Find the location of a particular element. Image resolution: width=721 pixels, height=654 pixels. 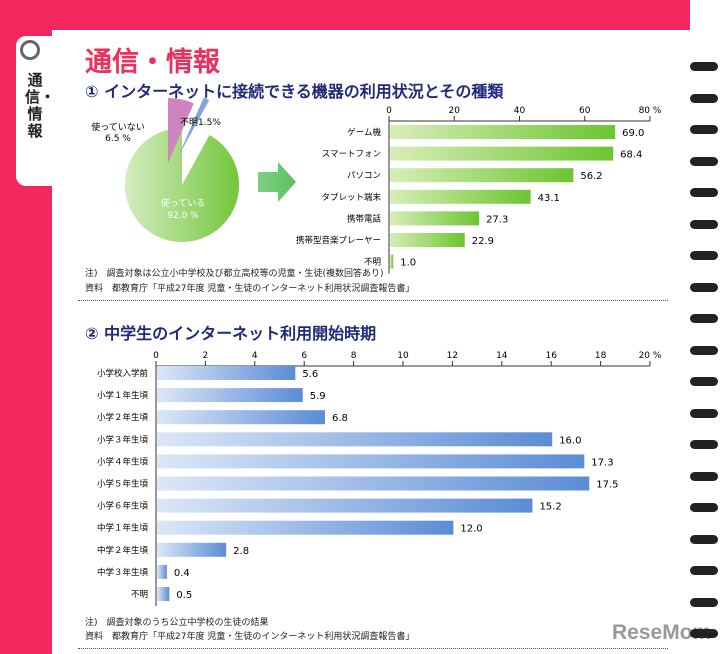

category-label: 中学３年生頃 is located at coordinates (123, 572).